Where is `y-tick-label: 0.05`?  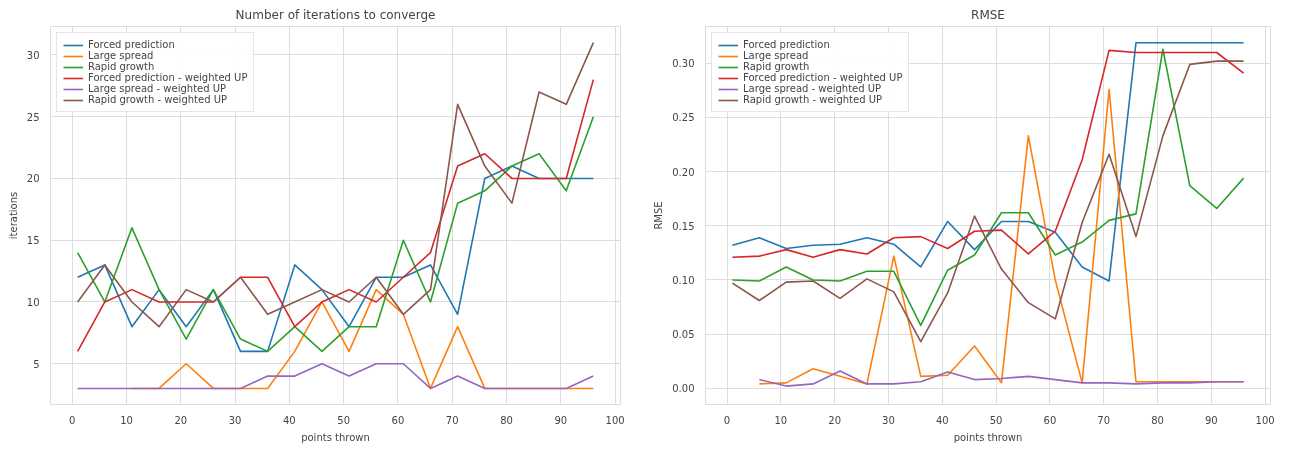
y-tick-label: 0.05 is located at coordinates (683, 335).